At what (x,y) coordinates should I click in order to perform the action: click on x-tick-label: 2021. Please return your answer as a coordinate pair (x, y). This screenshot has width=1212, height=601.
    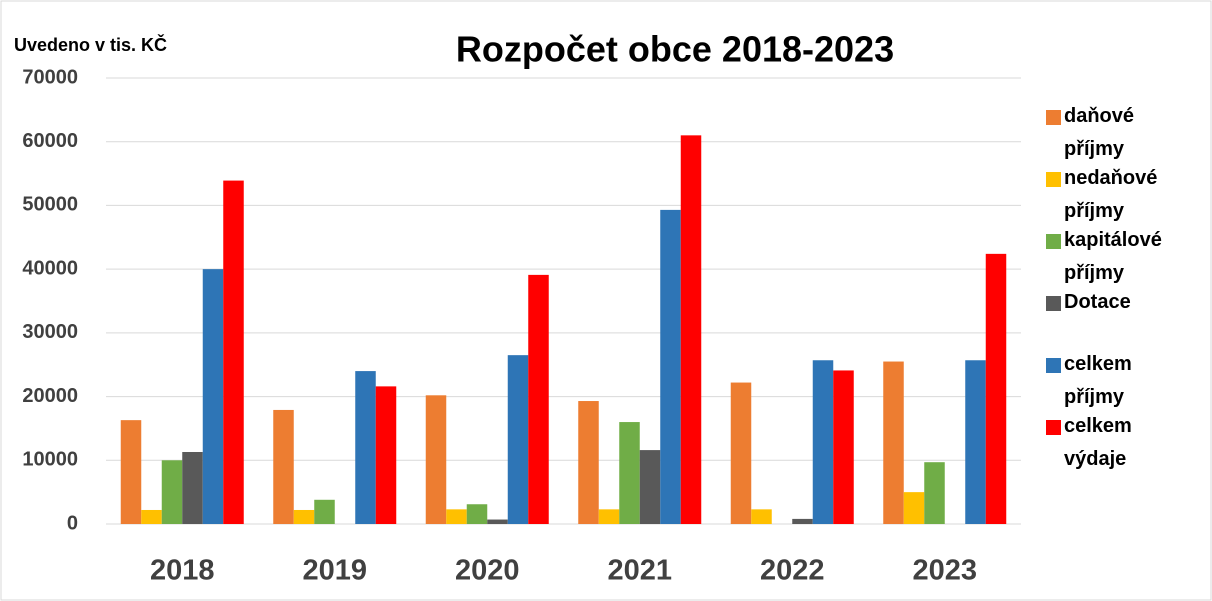
    Looking at the image, I should click on (639, 571).